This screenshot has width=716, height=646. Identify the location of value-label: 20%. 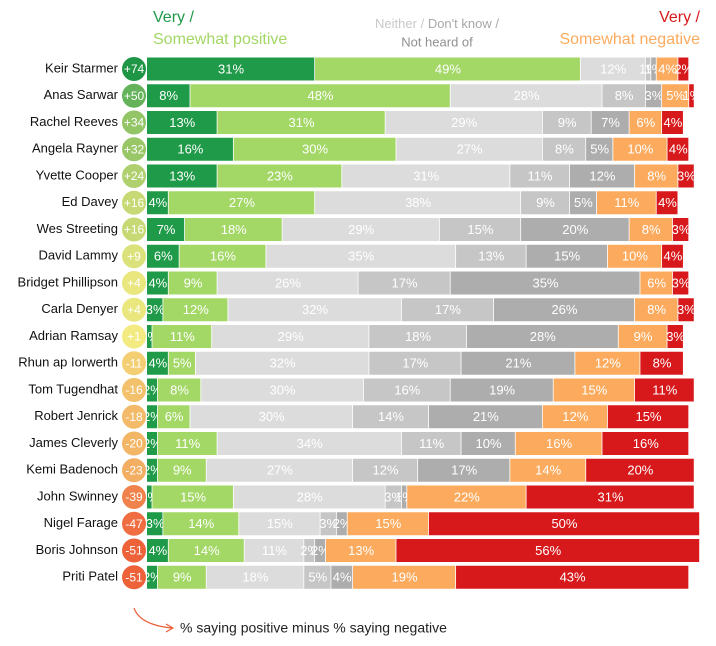
(575, 229).